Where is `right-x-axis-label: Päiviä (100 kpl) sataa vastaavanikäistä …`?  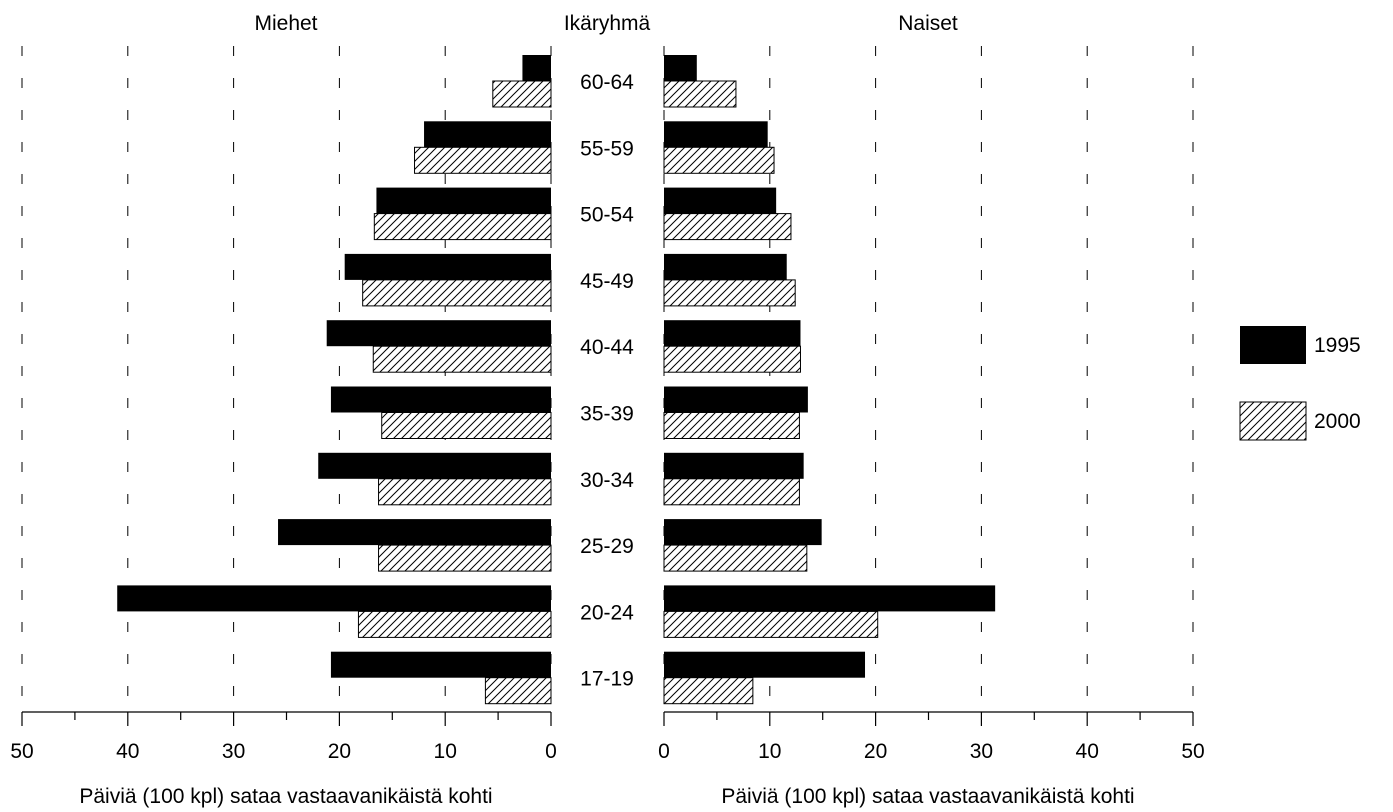
right-x-axis-label: Päiviä (100 kpl) sataa vastaavanikäistä … is located at coordinates (927, 796).